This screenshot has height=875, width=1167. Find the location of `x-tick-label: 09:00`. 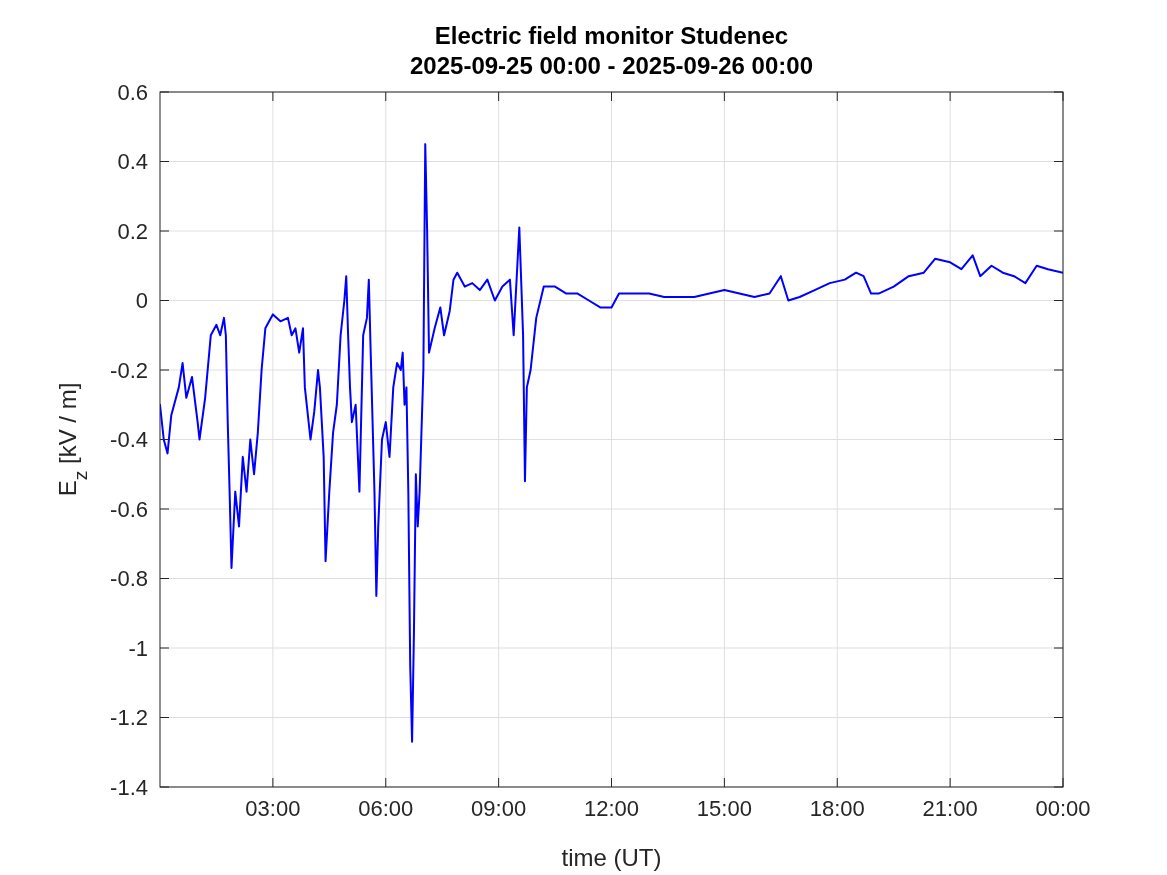

x-tick-label: 09:00 is located at coordinates (499, 808).